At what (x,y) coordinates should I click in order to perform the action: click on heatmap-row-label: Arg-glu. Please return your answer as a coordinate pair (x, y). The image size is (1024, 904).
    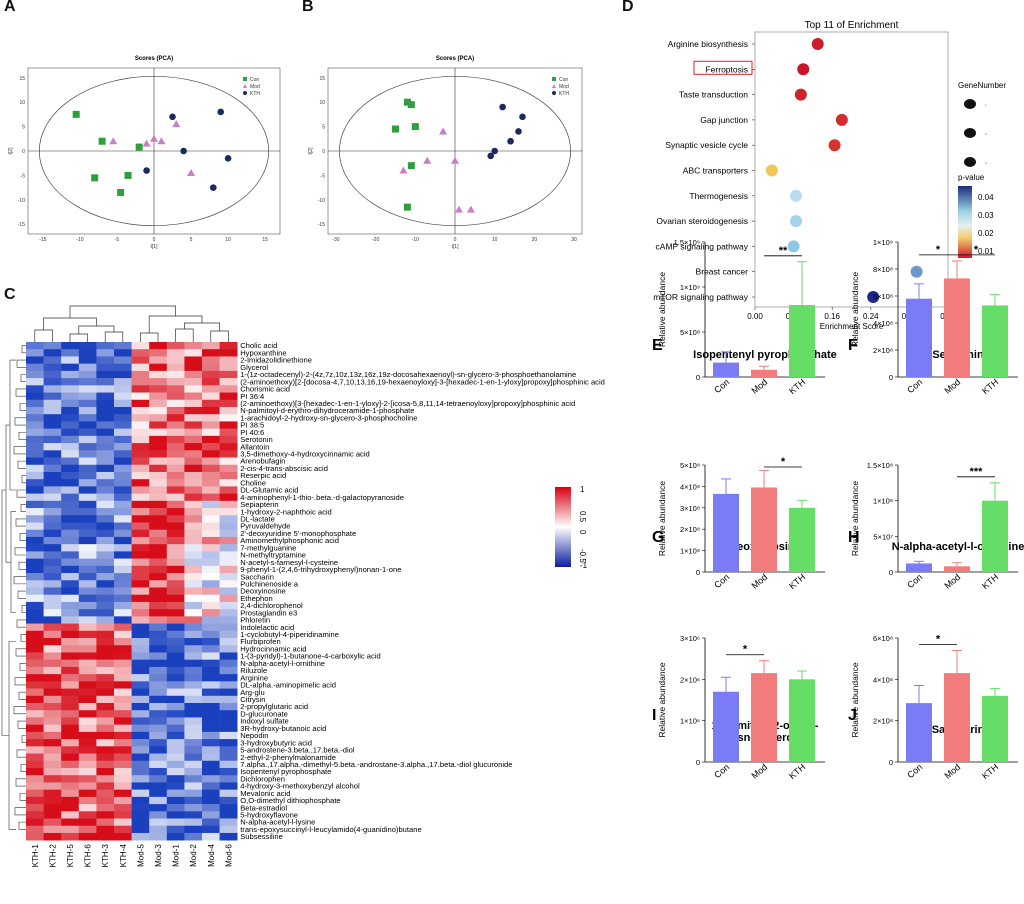
    Looking at the image, I should click on (252, 692).